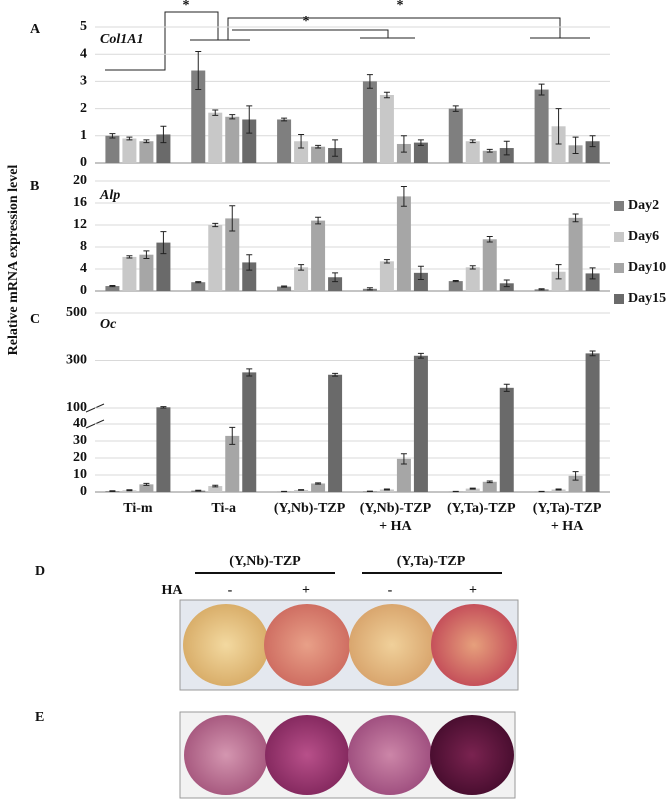 The height and width of the screenshot is (803, 671). What do you see at coordinates (390, 590) in the screenshot?
I see `sign: -` at bounding box center [390, 590].